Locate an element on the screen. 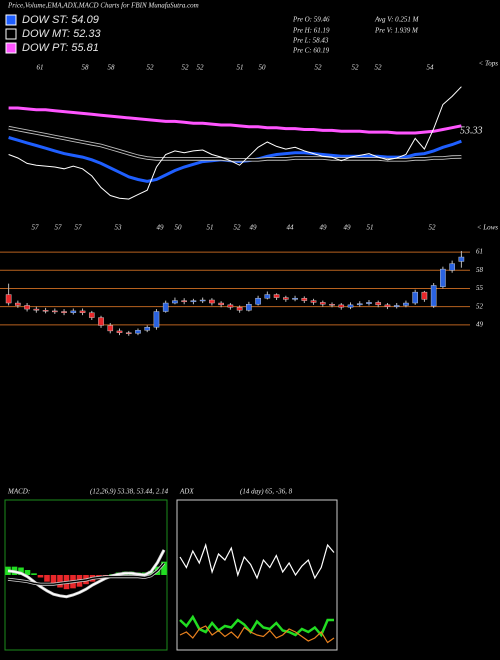 Image resolution: width=500 pixels, height=660 pixels. macd-line is located at coordinates (86, 573).